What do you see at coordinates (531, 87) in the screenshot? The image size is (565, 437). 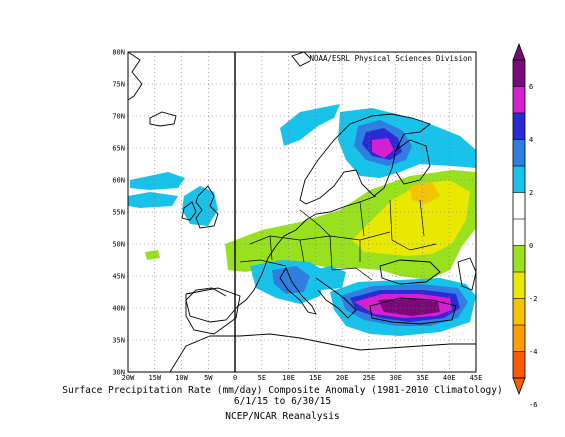 I see `colorbar-tick-label: 6` at bounding box center [531, 87].